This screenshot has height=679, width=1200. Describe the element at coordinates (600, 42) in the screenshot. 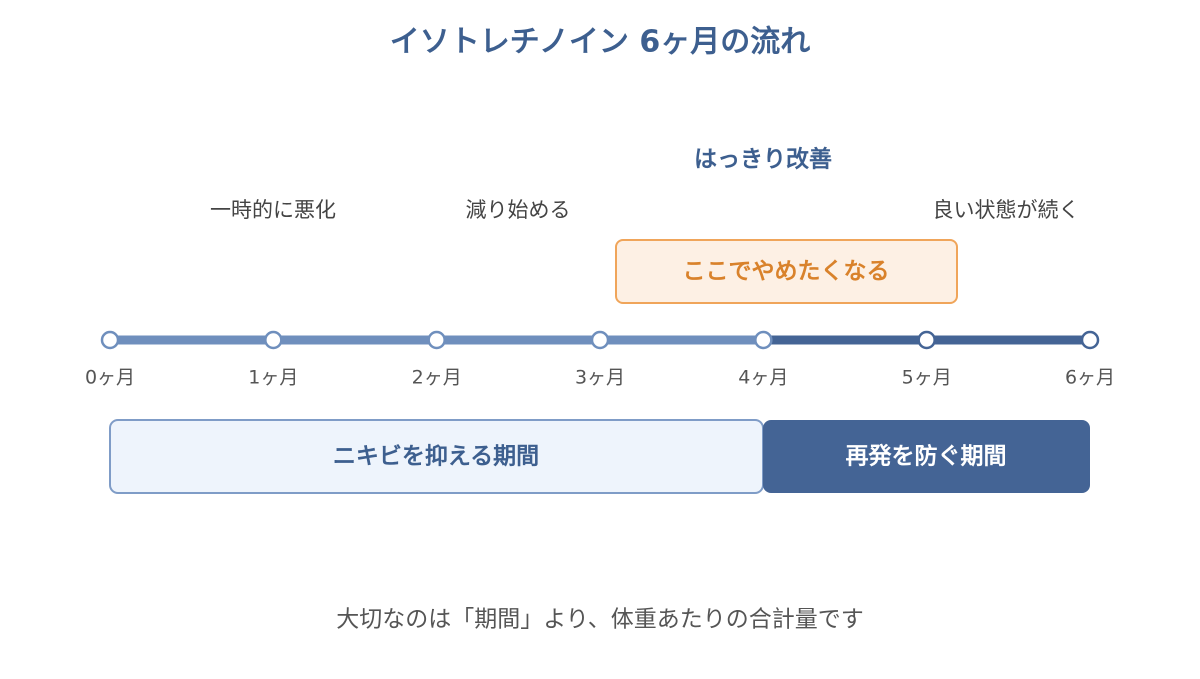

I see `title: イソトレチノイン 6ヶ月の流れ` at that location.